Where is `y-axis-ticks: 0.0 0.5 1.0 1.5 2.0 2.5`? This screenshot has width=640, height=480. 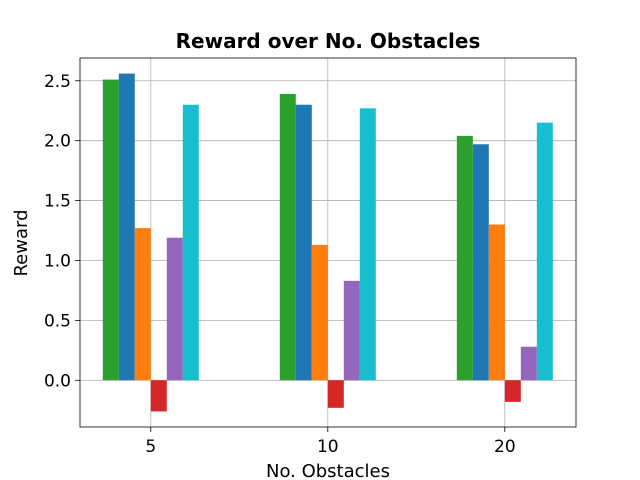
y-axis-ticks: 0.0 0.5 1.0 1.5 2.0 2.5 is located at coordinates (62, 231).